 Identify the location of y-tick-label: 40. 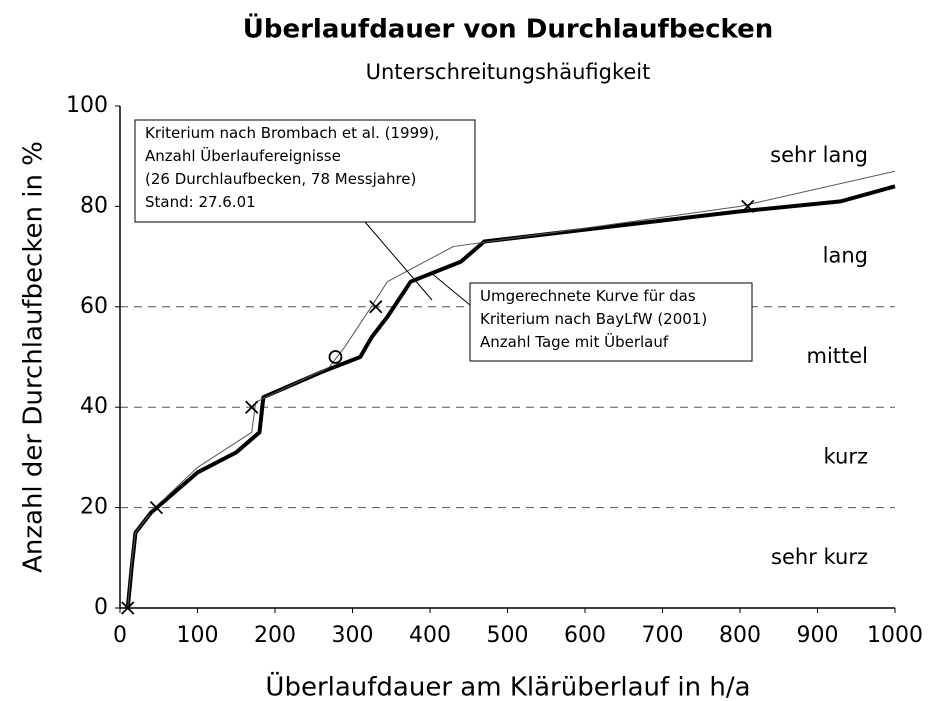
(94, 406).